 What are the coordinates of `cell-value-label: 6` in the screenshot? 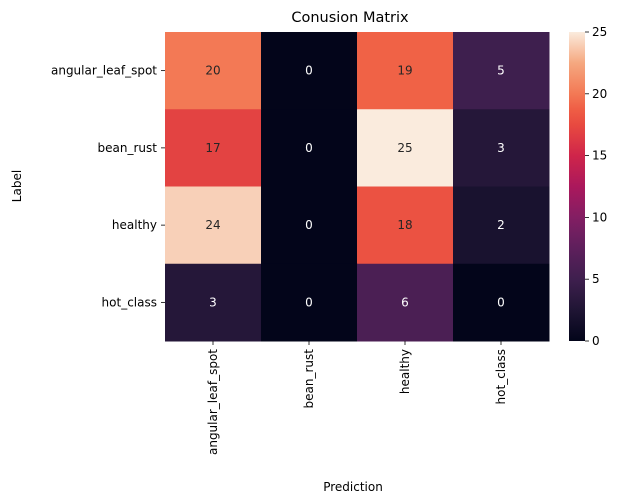 It's located at (405, 302).